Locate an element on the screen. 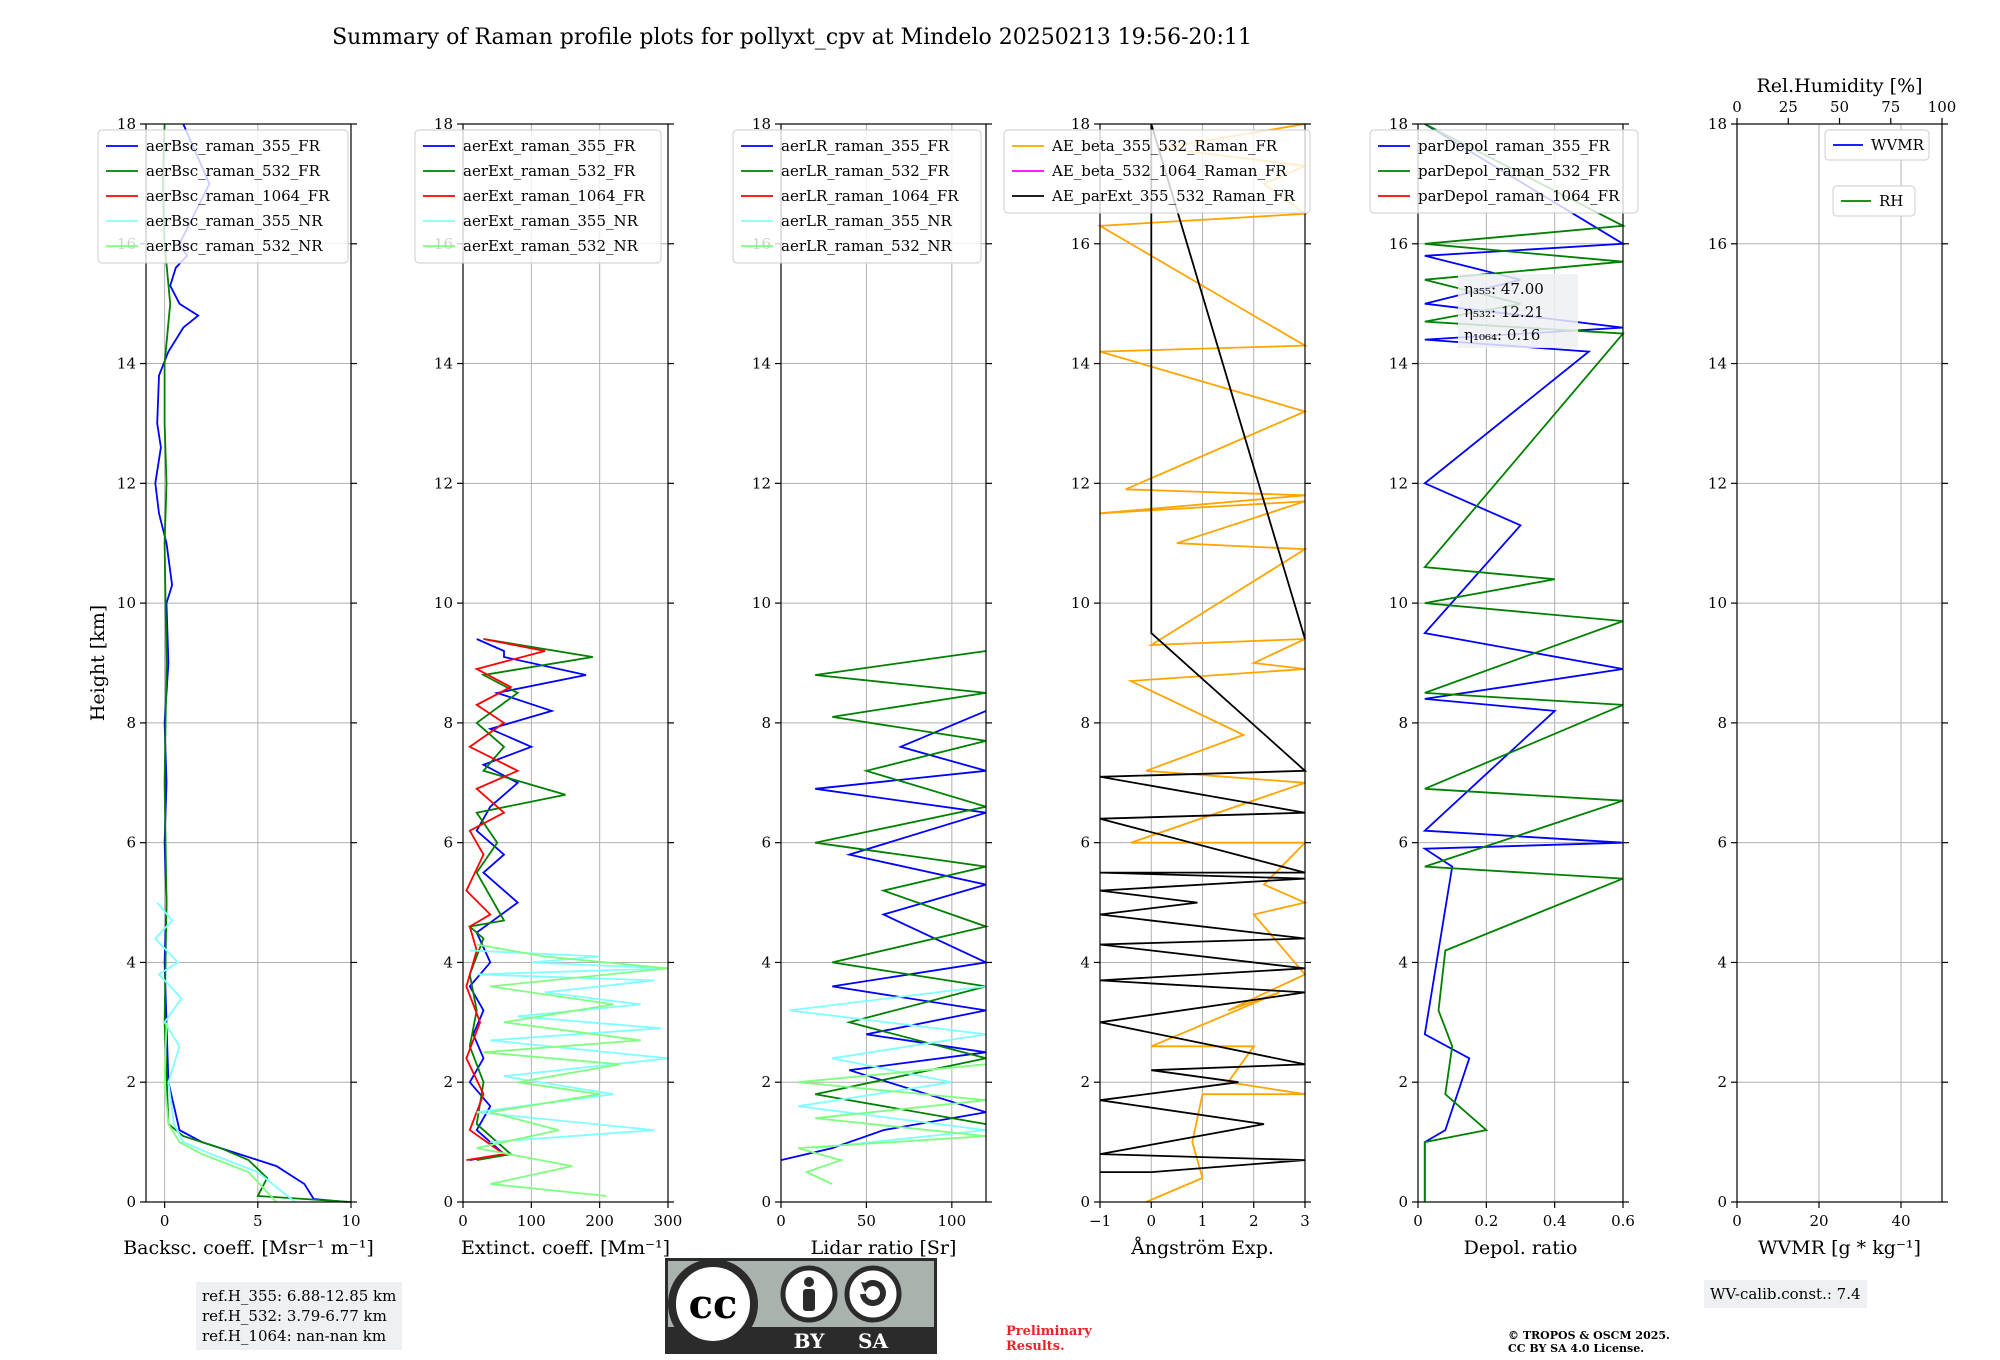 The image size is (2000, 1360). annotation-text: η₁₀₆₄: 0.16 is located at coordinates (1502, 335).